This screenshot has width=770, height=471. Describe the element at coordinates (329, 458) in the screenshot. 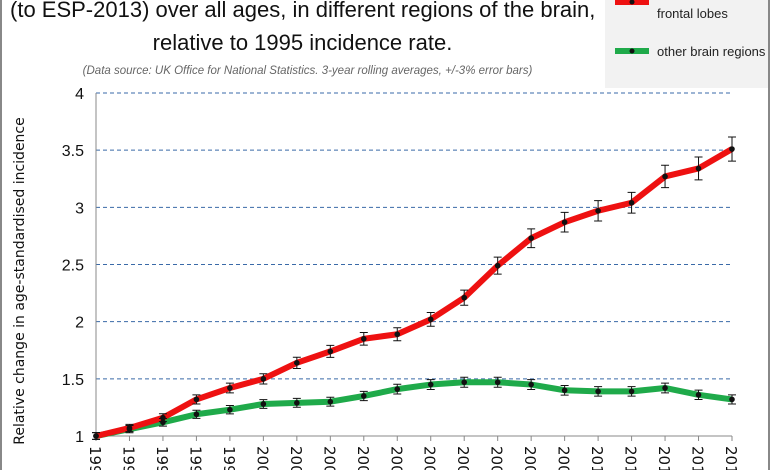

I see `x-tick-label: 2002` at that location.